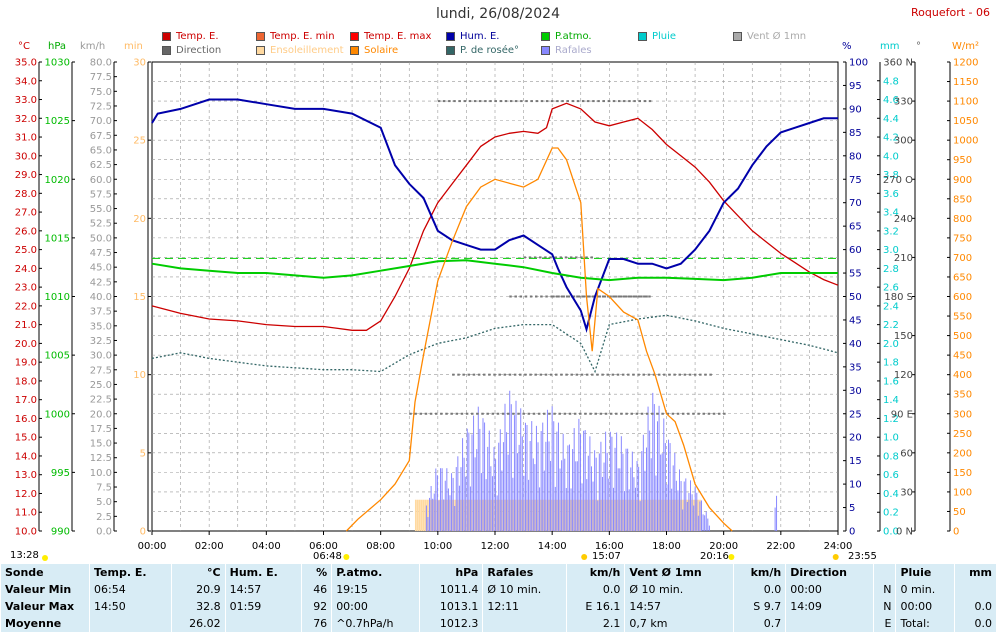  Describe the element at coordinates (451, 589) in the screenshot. I see `press-value: 1011.4` at that location.